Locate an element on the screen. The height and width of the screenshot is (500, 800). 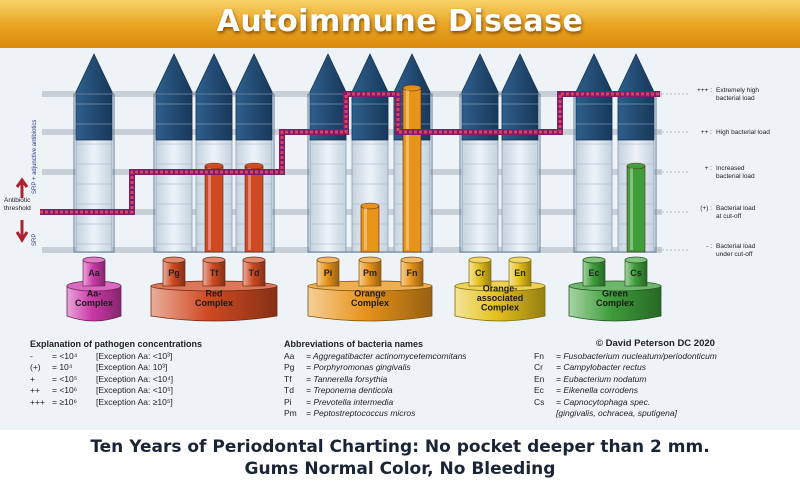
abbreviation-full-name: = Treponema denticola is located at coordinates (349, 390).